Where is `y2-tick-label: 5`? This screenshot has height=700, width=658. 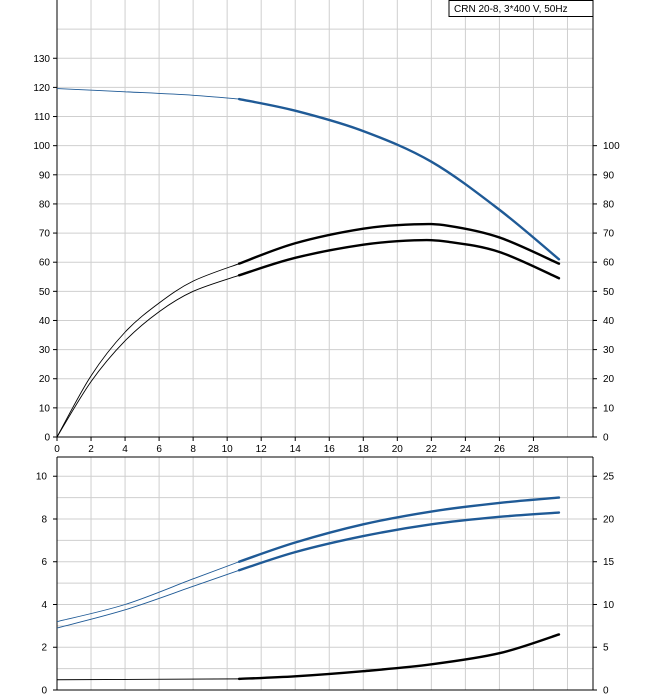 y2-tick-label: 5 is located at coordinates (606, 648).